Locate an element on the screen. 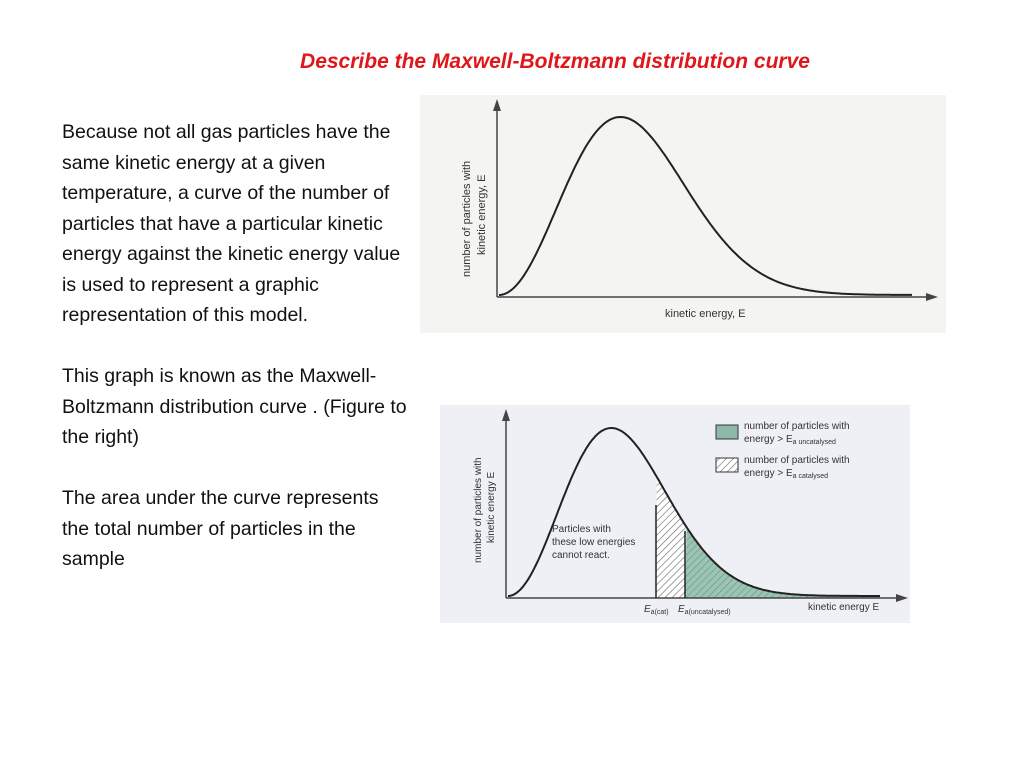  annotation-line2: these low energies is located at coordinates (593, 542).